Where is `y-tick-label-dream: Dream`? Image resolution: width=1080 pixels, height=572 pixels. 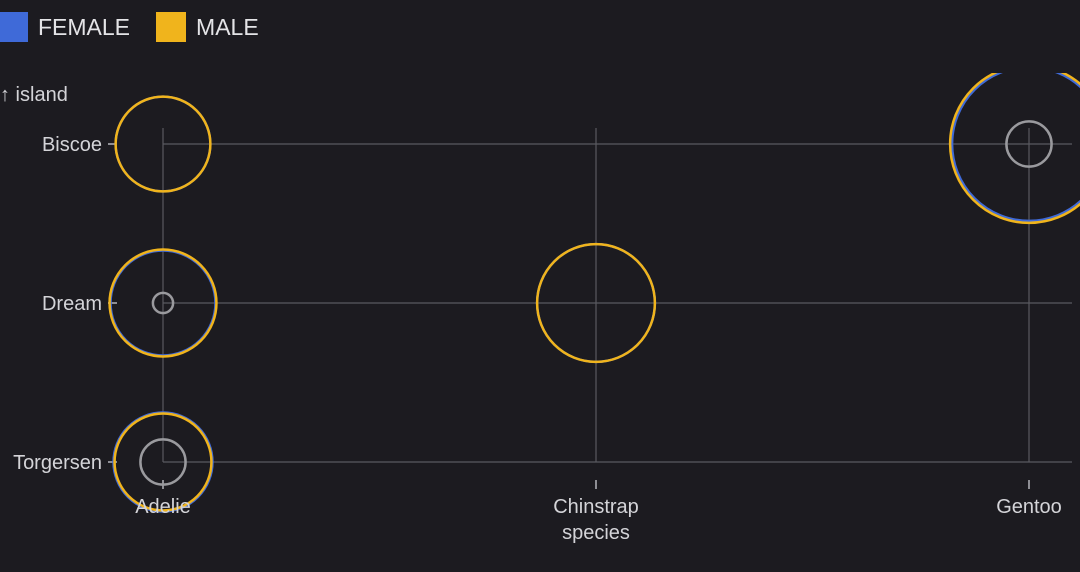 y-tick-label-dream: Dream is located at coordinates (72, 304).